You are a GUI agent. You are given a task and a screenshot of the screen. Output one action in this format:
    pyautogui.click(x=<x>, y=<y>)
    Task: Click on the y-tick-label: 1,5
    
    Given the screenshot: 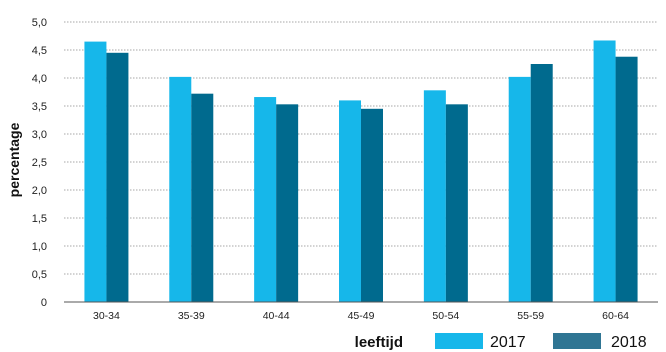 What is the action you would take?
    pyautogui.click(x=39, y=219)
    